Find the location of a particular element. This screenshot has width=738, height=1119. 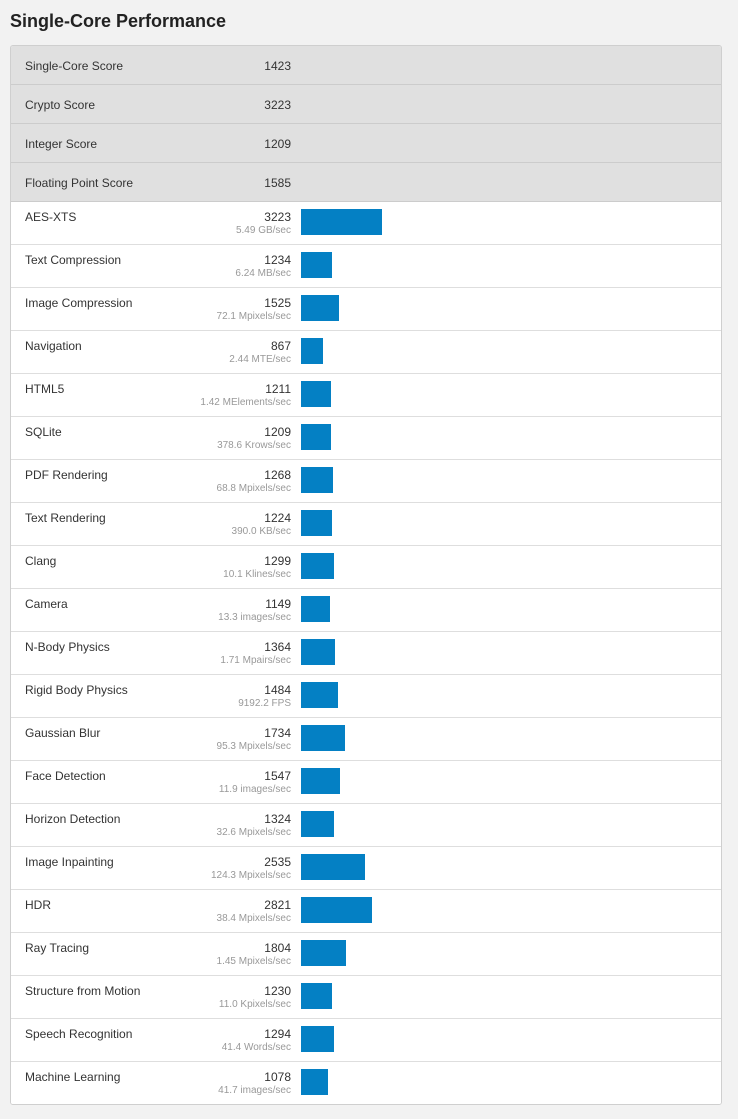

benchmark-score: 1234 is located at coordinates (277, 260).